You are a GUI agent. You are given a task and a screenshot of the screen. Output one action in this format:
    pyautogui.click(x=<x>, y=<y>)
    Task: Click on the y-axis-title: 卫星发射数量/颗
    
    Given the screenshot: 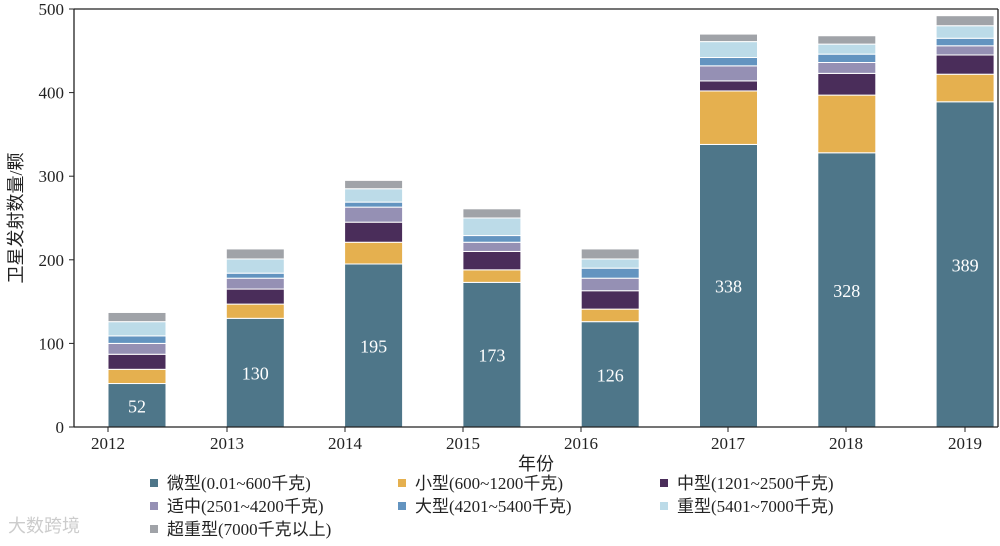 What is the action you would take?
    pyautogui.click(x=16, y=217)
    